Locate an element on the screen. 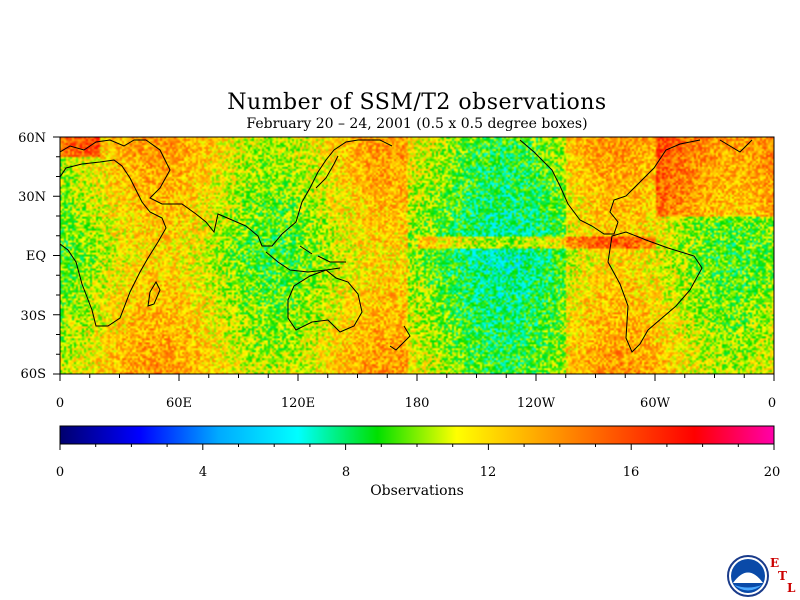 The image size is (800, 600). lon-label-180: 180 is located at coordinates (417, 403).